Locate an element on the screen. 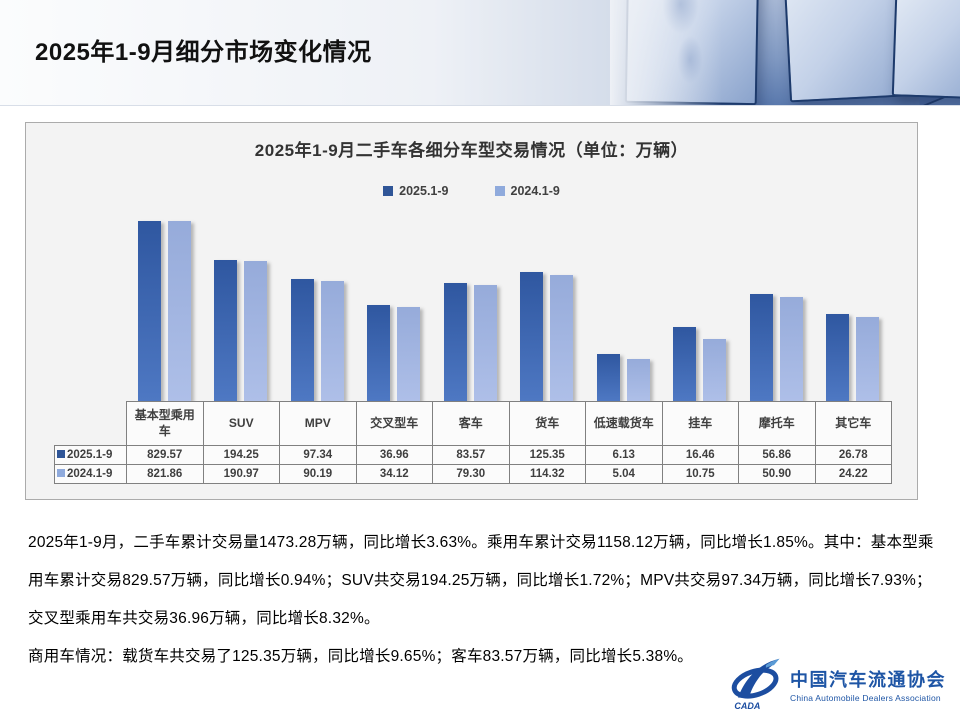 Image resolution: width=960 pixels, height=720 pixels. table-header-cell: MPV is located at coordinates (318, 423).